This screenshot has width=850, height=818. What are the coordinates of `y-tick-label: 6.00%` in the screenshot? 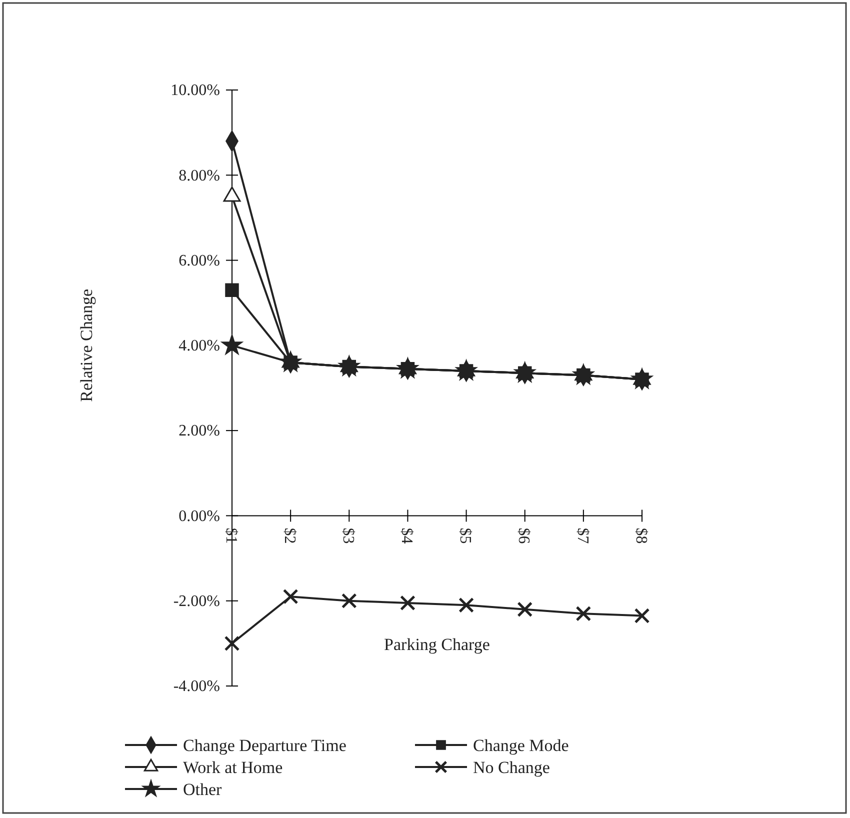 It's located at (199, 261).